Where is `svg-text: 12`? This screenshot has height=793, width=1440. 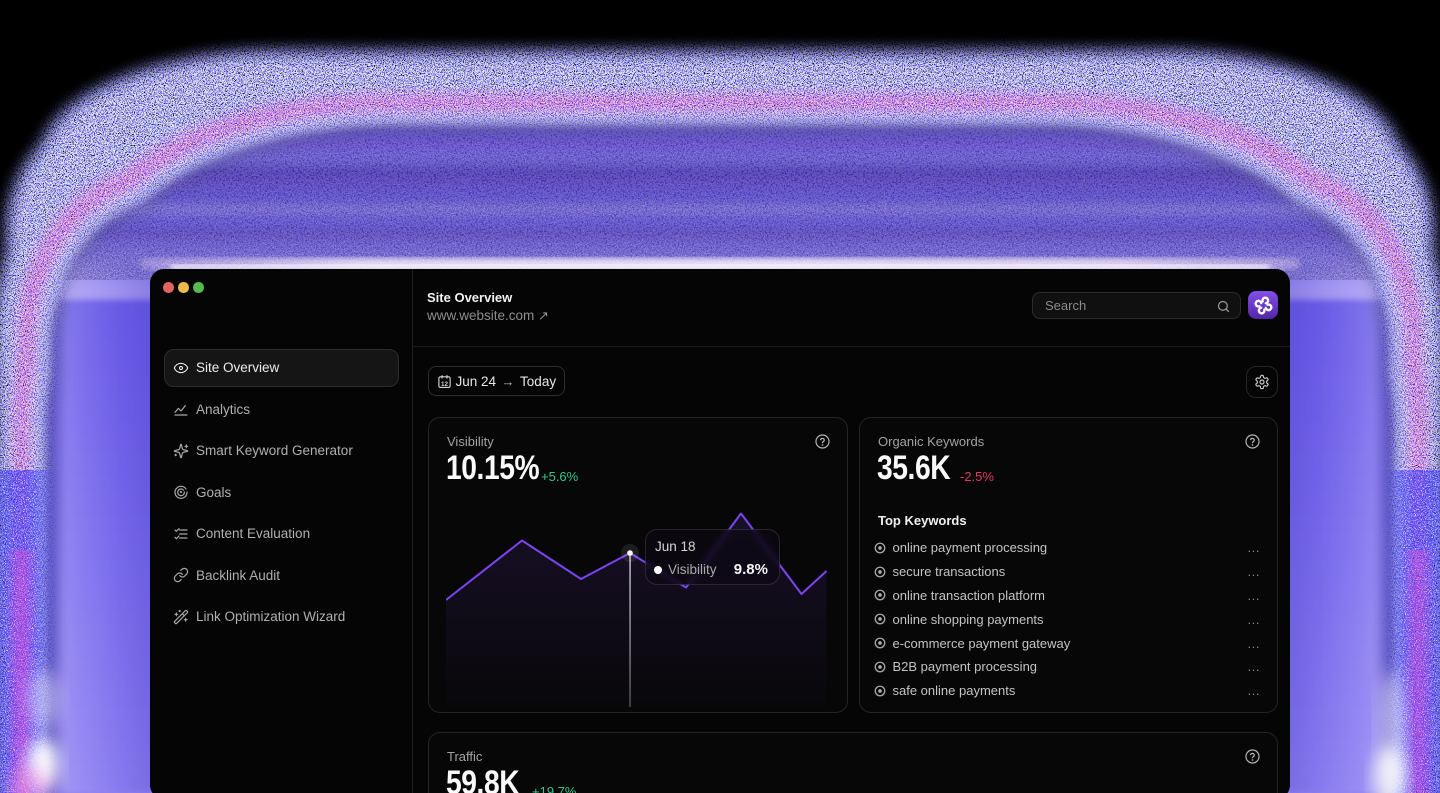 svg-text: 12 is located at coordinates (444, 383).